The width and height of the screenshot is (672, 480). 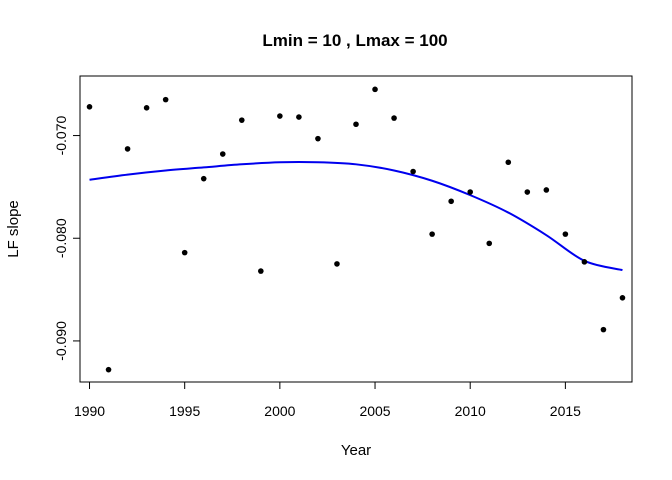 I want to click on y-tick-label: -0.090, so click(x=61, y=341).